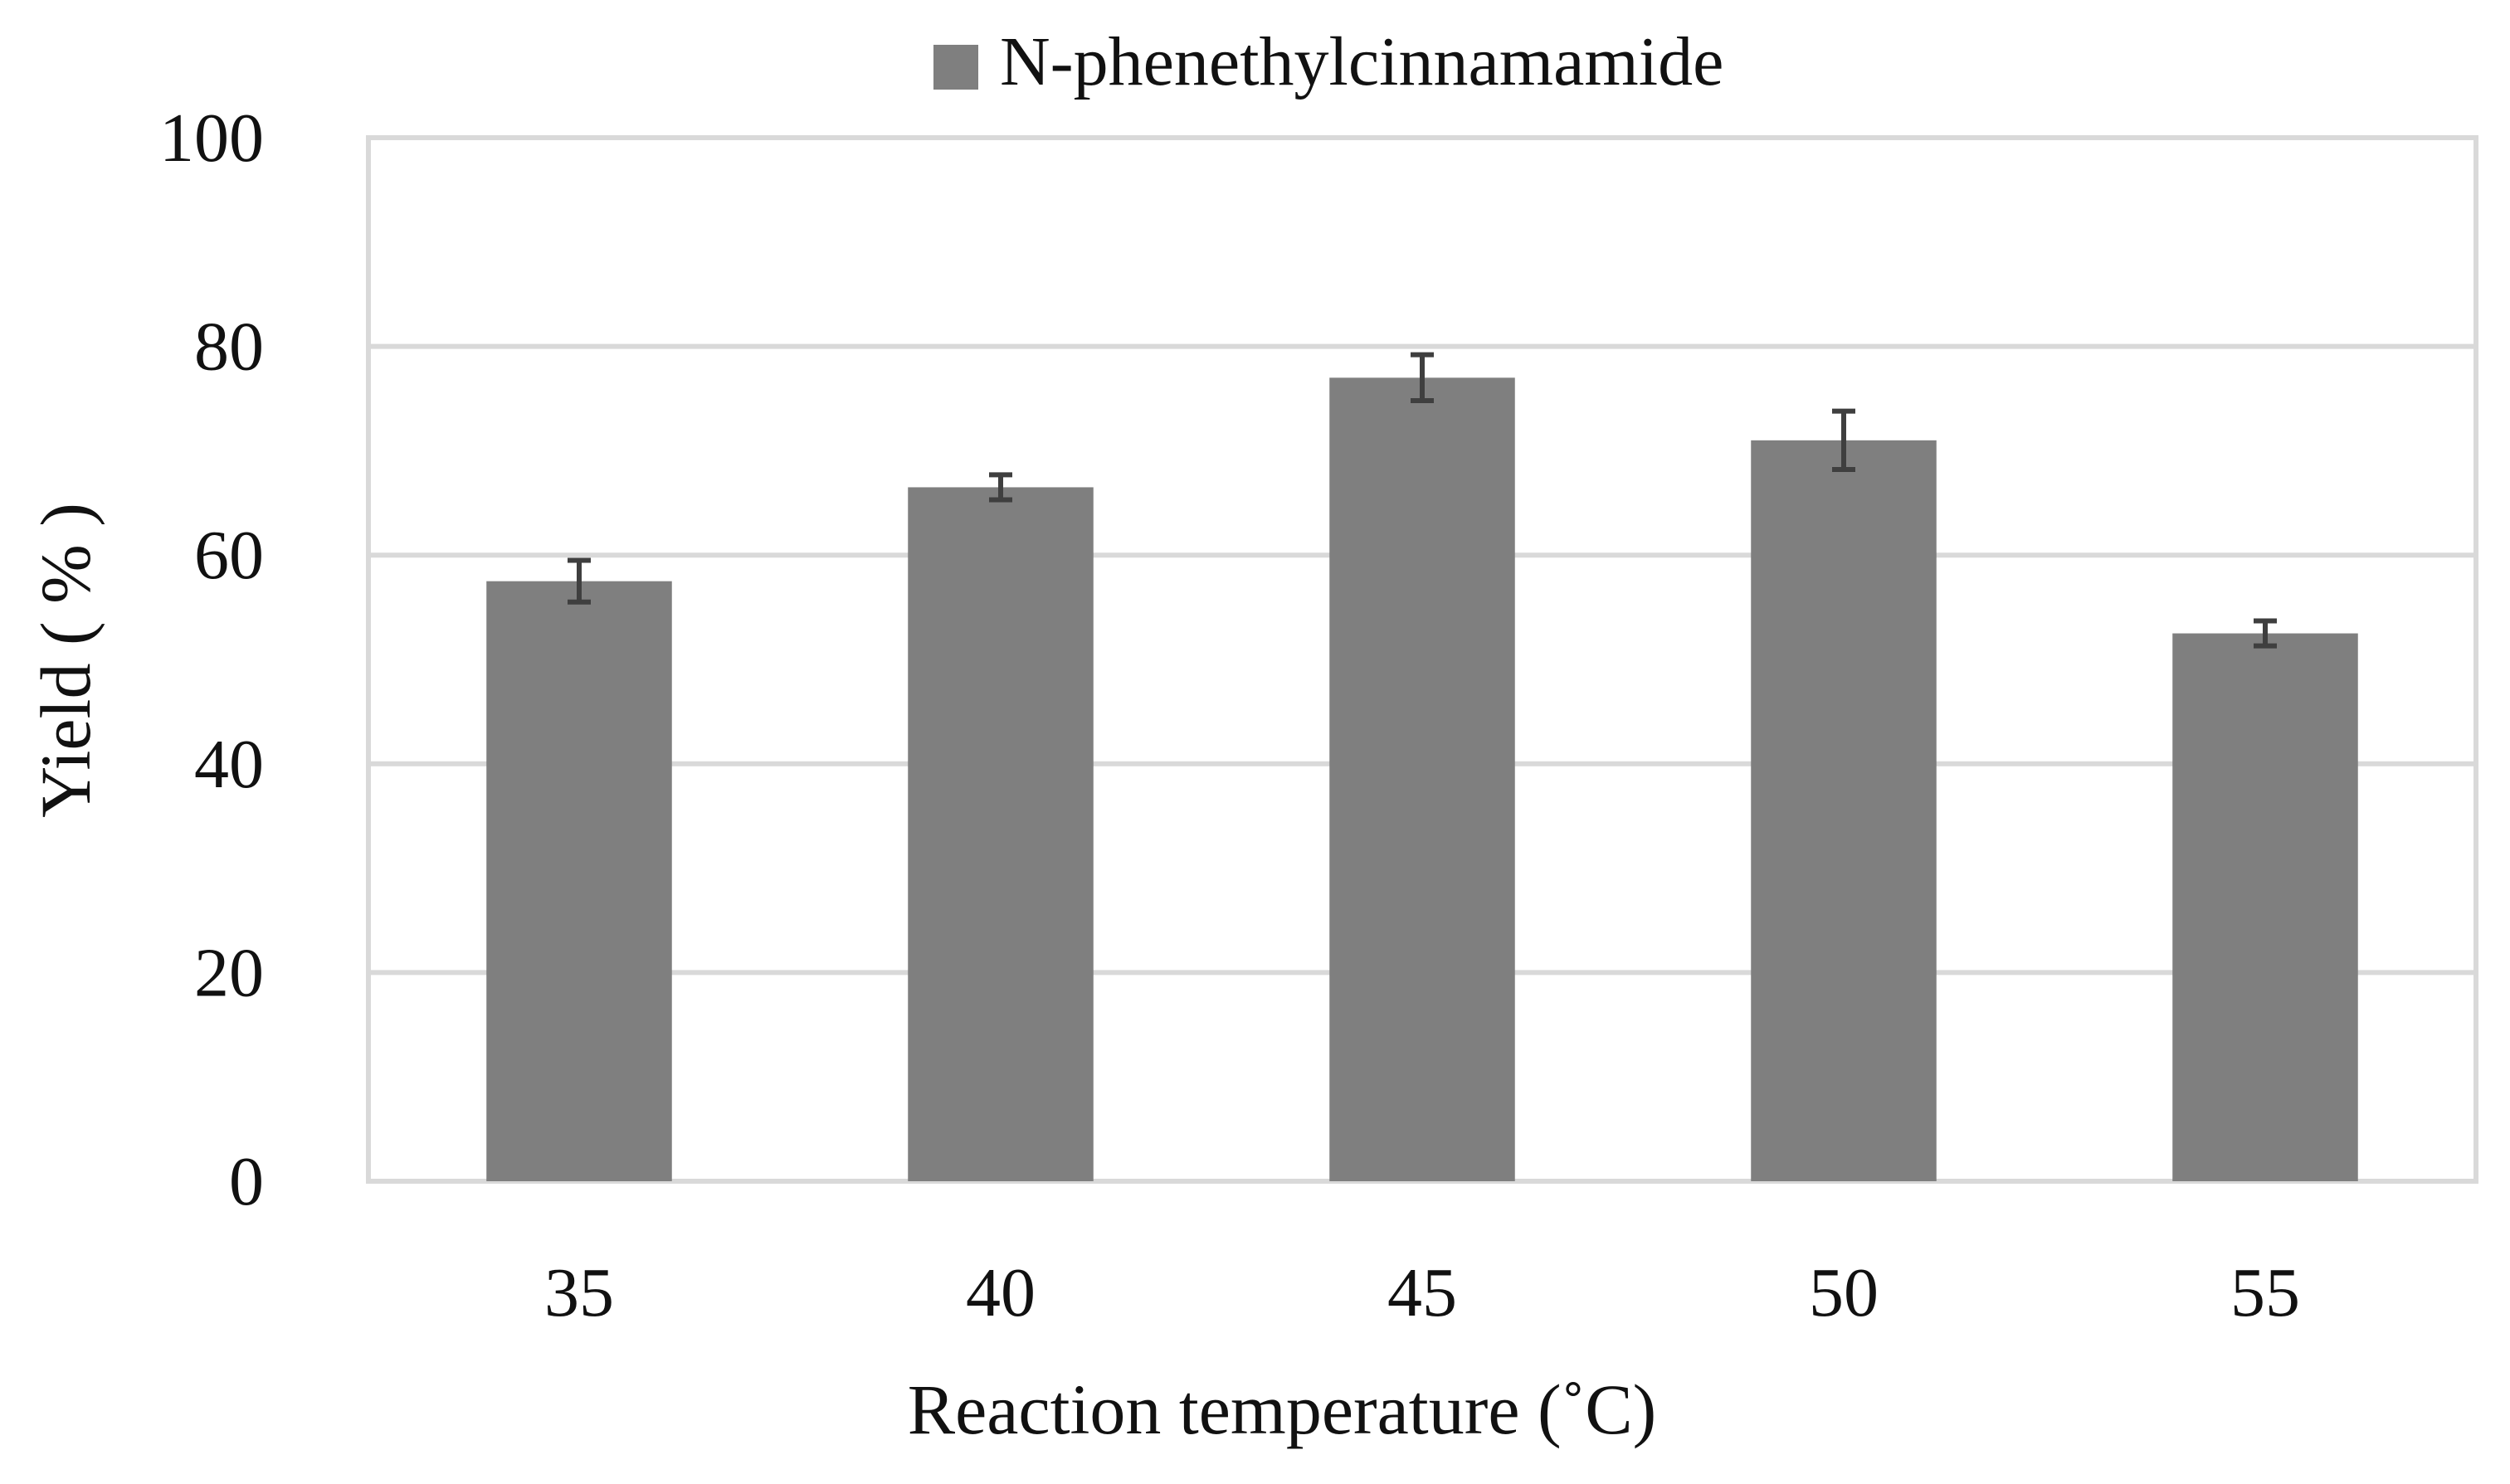 The height and width of the screenshot is (1484, 2510). I want to click on x-axis-title: Reaction temperature (˚C), so click(1283, 1409).